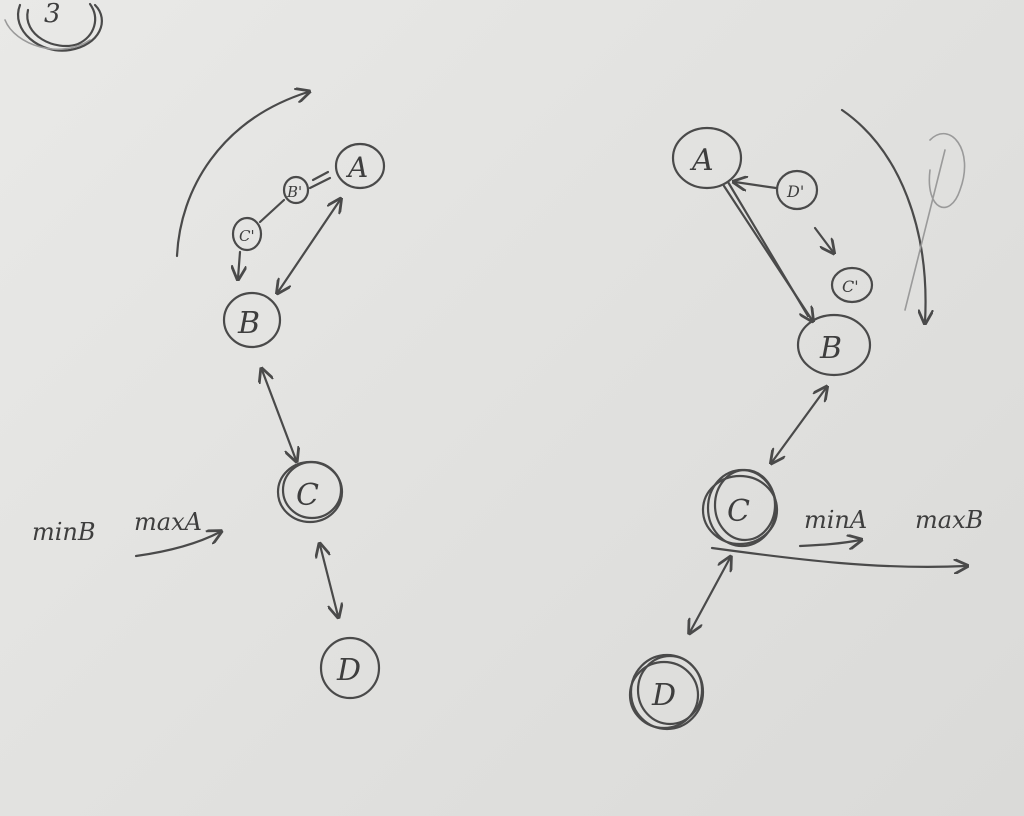  What do you see at coordinates (248, 323) in the screenshot?
I see `left-node-B-label: B` at bounding box center [248, 323].